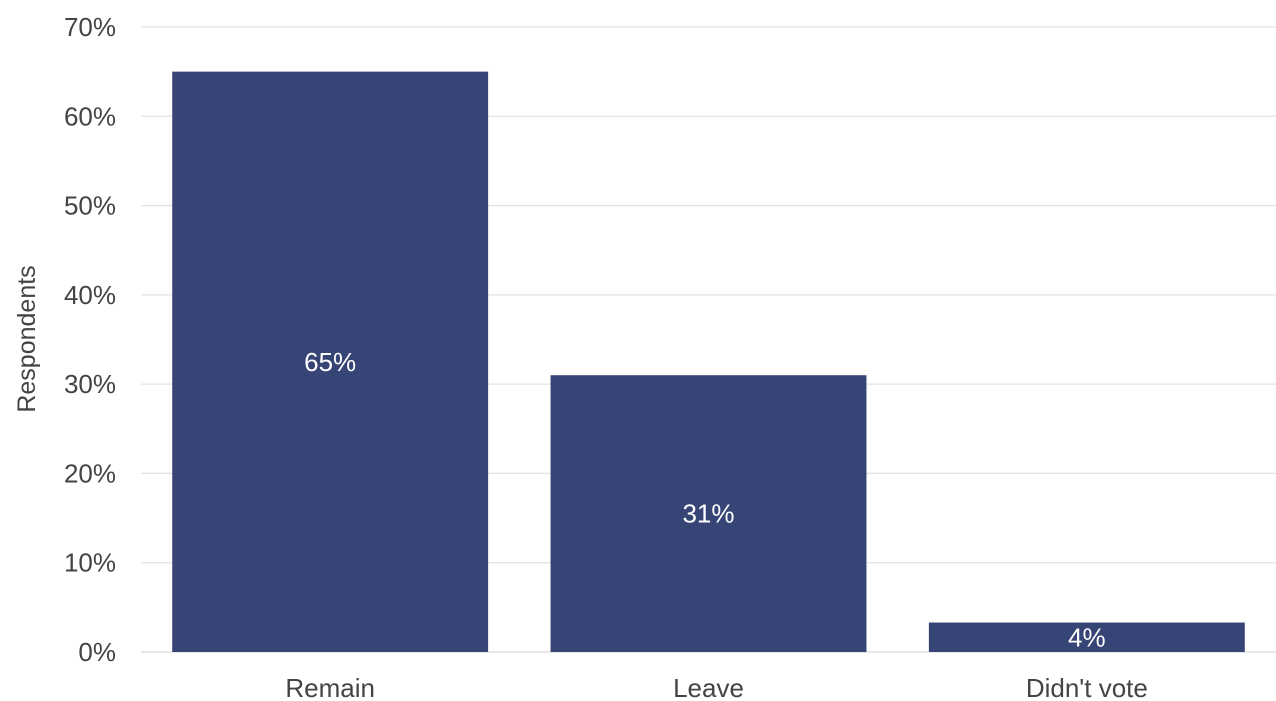  I want to click on x-tick-label: Didn't vote, so click(1087, 687).